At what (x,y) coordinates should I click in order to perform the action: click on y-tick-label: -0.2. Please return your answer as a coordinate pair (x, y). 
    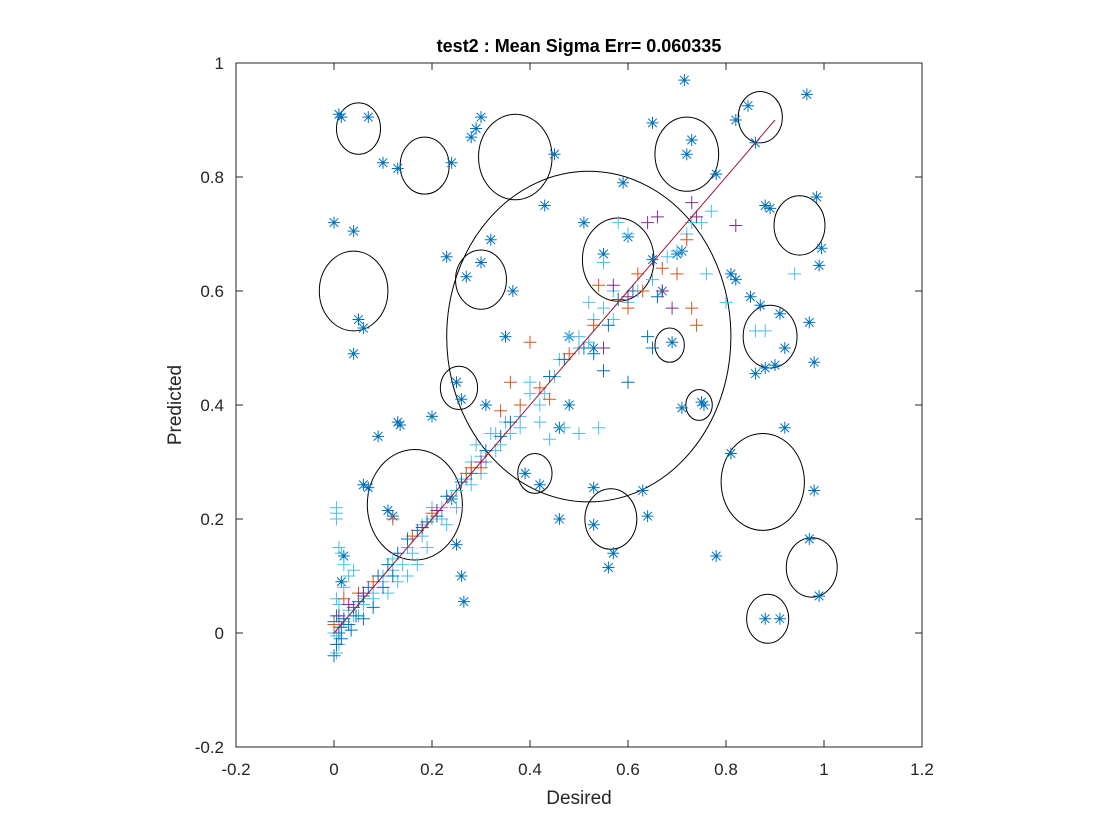
    Looking at the image, I should click on (209, 747).